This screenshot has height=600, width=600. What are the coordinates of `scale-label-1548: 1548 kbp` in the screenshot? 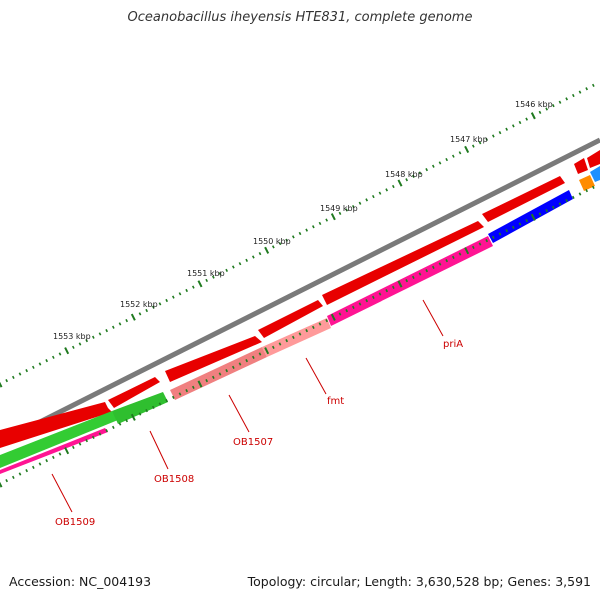 It's located at (404, 174).